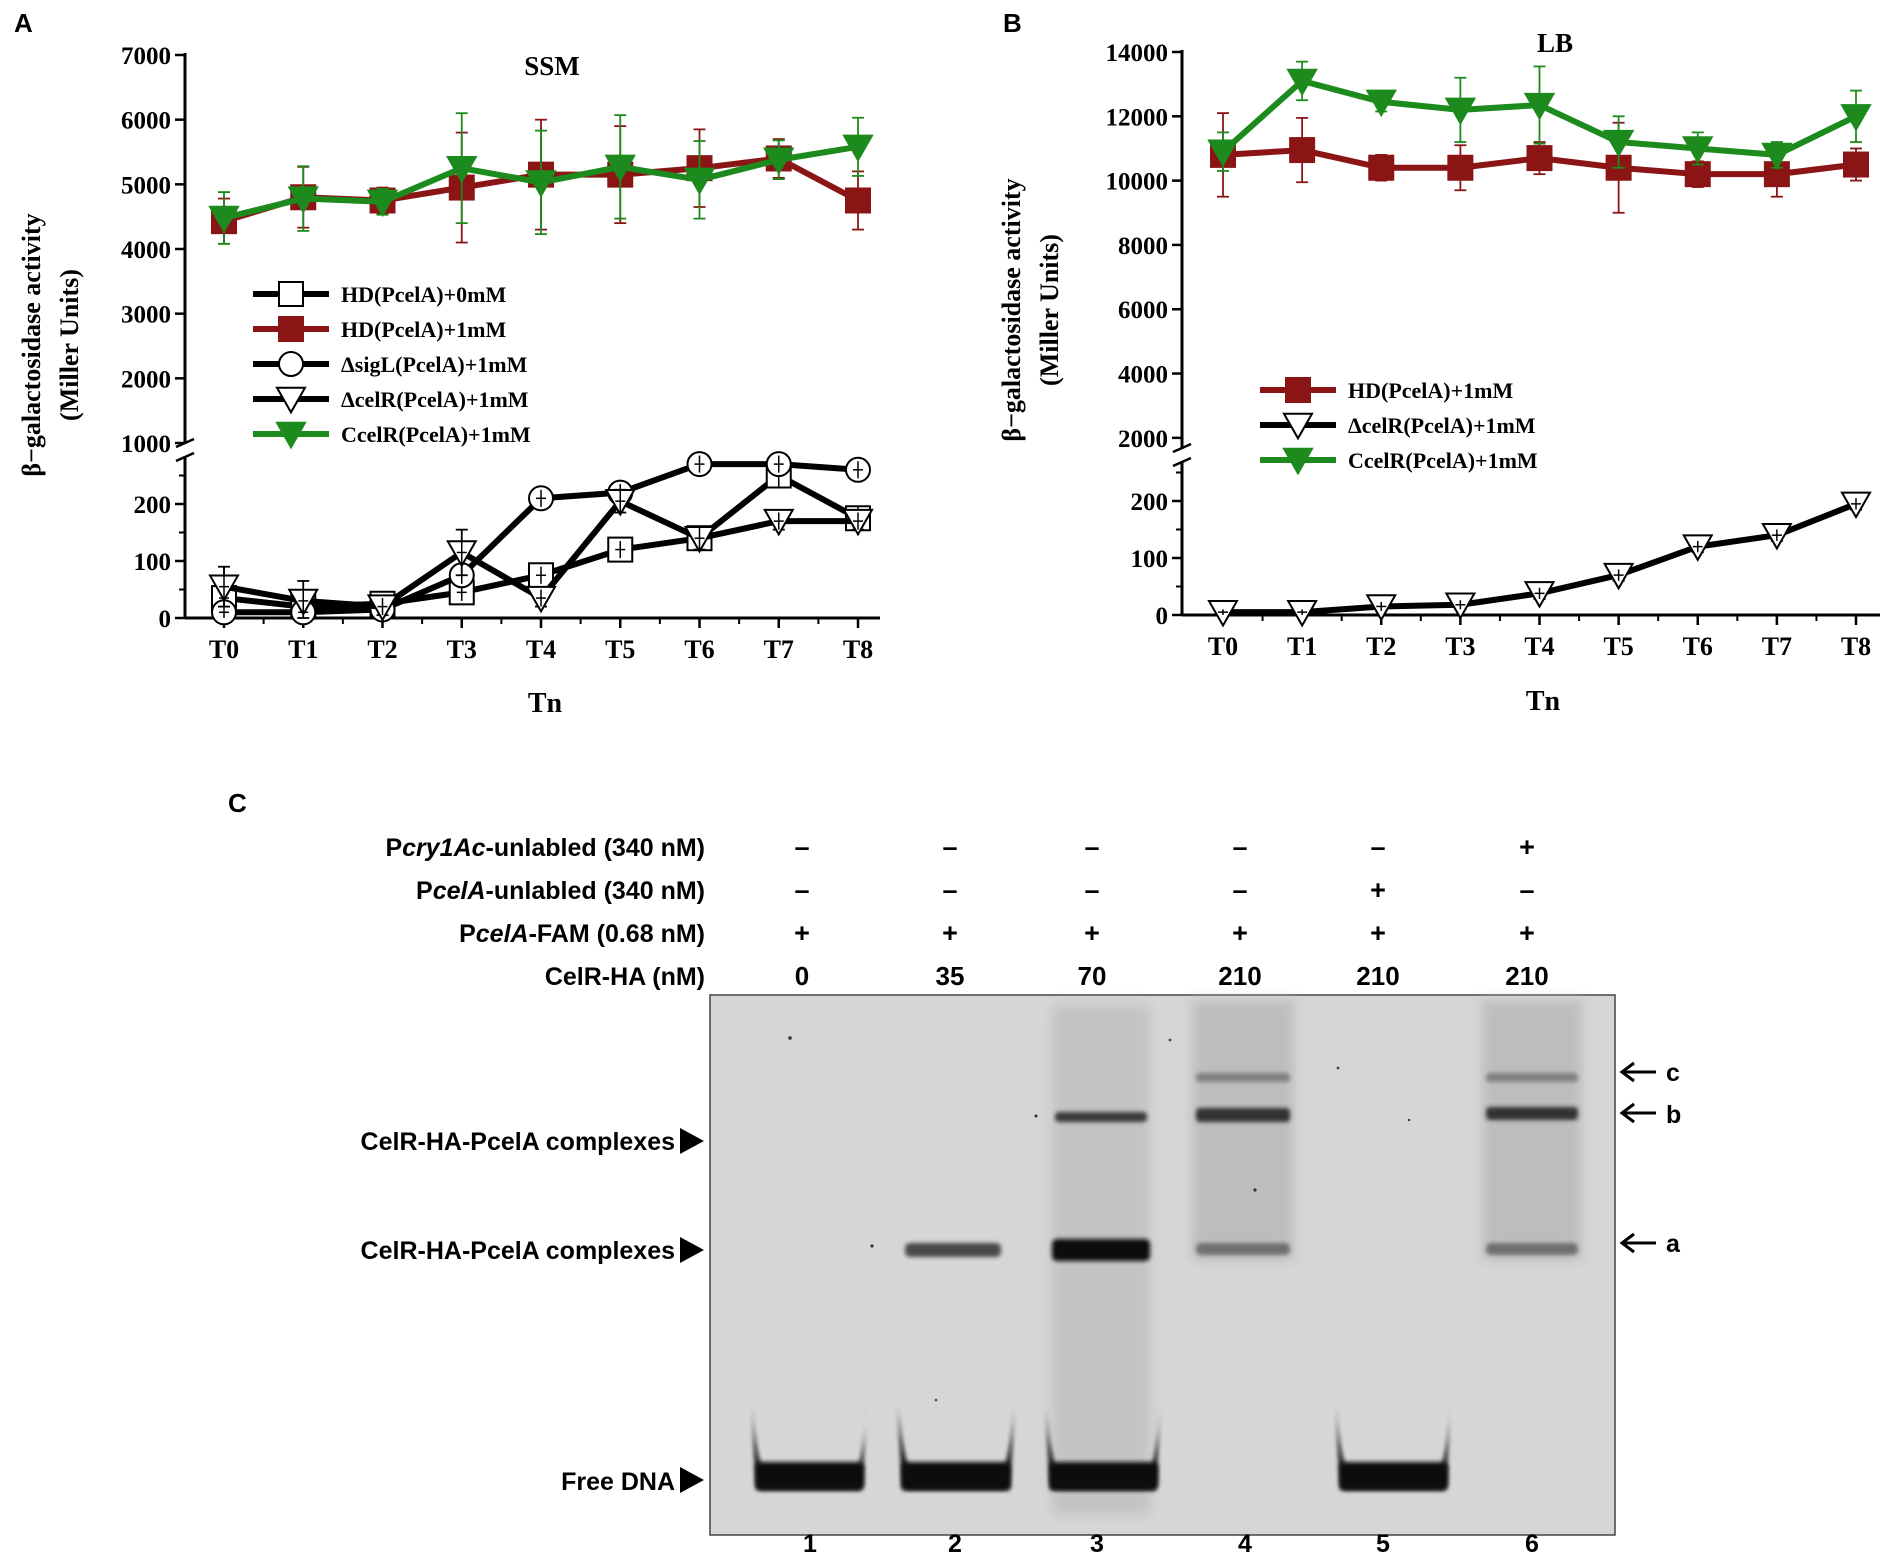 The height and width of the screenshot is (1557, 1902). I want to click on gel-right-labels: c b a, so click(1650, 1158).